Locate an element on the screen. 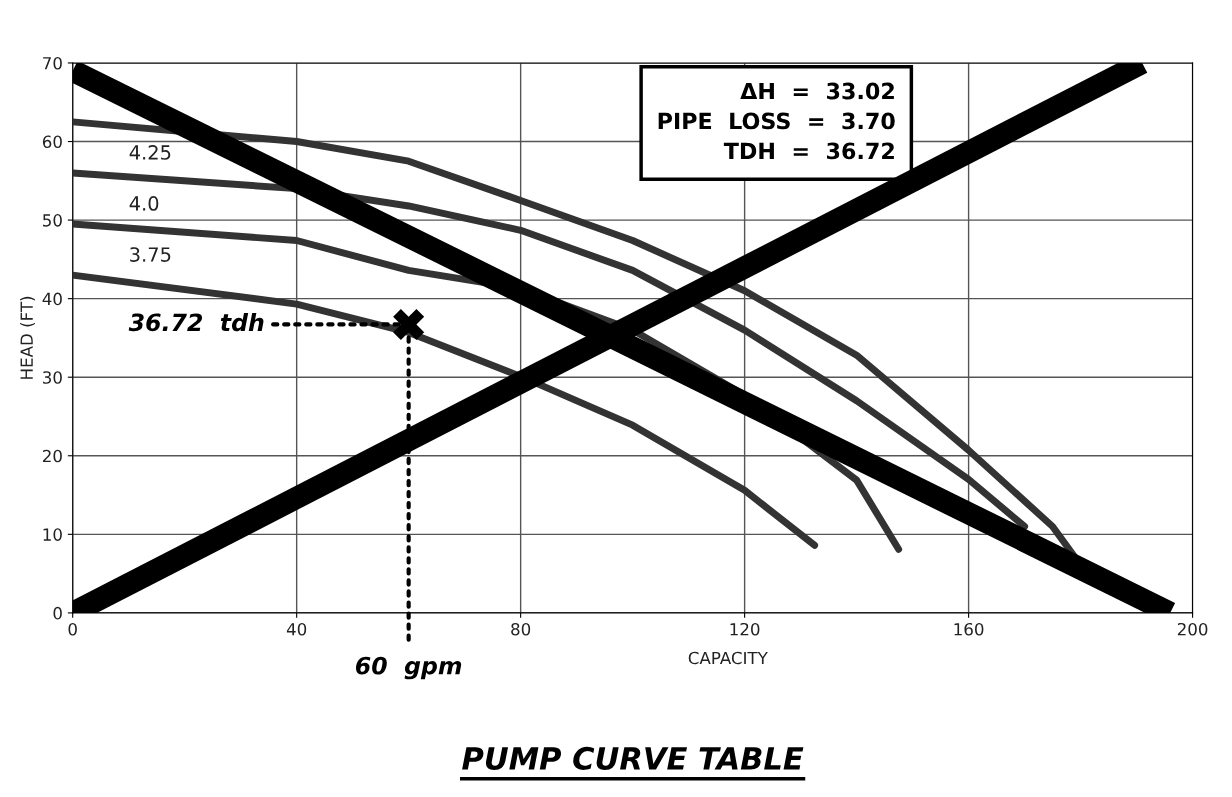  x-tick-label: 200 is located at coordinates (1192, 629).